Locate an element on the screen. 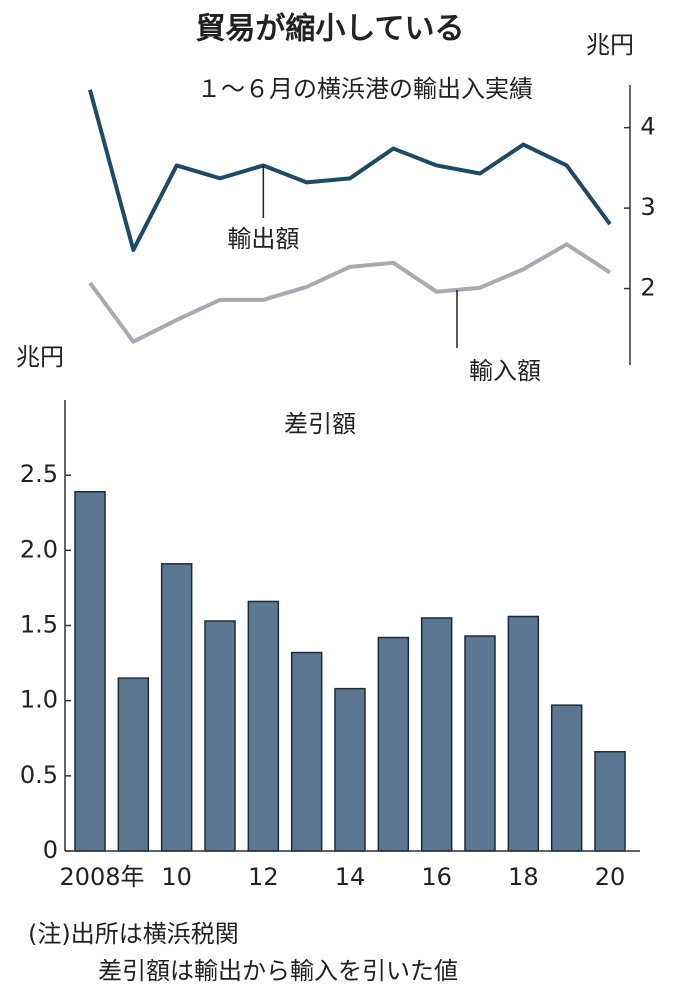 Image resolution: width=680 pixels, height=1007 pixels. y-tick-label: 4 is located at coordinates (647, 127).